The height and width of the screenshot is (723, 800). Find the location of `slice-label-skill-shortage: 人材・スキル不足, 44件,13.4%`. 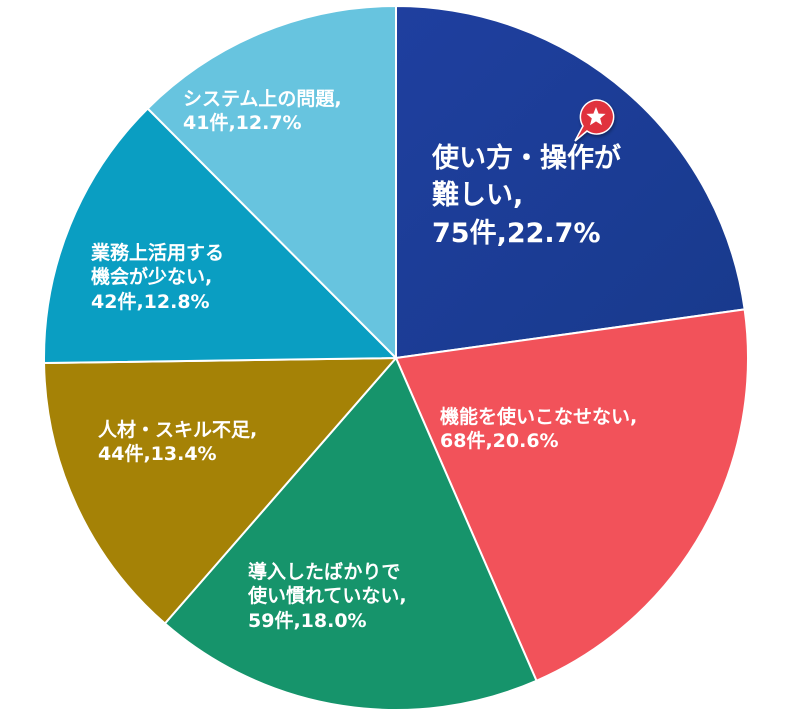

slice-label-skill-shortage: 人材・スキル不足, 44件,13.4% is located at coordinates (177, 442).